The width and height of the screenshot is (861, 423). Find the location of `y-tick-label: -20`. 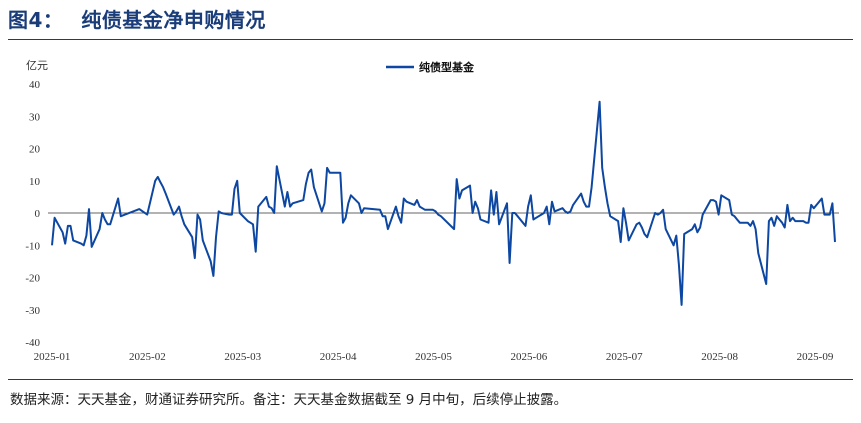

y-tick-label: -20 is located at coordinates (32, 279).